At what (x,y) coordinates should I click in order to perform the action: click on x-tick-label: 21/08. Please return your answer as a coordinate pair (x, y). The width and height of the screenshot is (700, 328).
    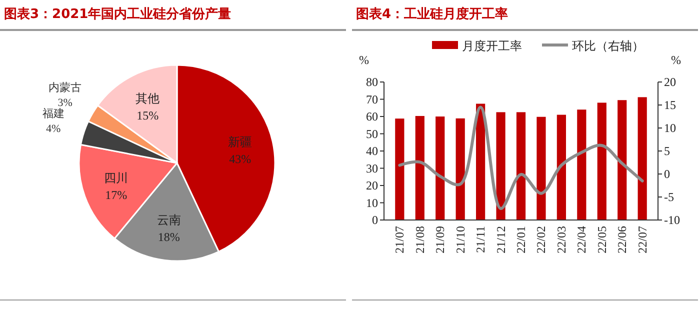
    Looking at the image, I should click on (419, 240).